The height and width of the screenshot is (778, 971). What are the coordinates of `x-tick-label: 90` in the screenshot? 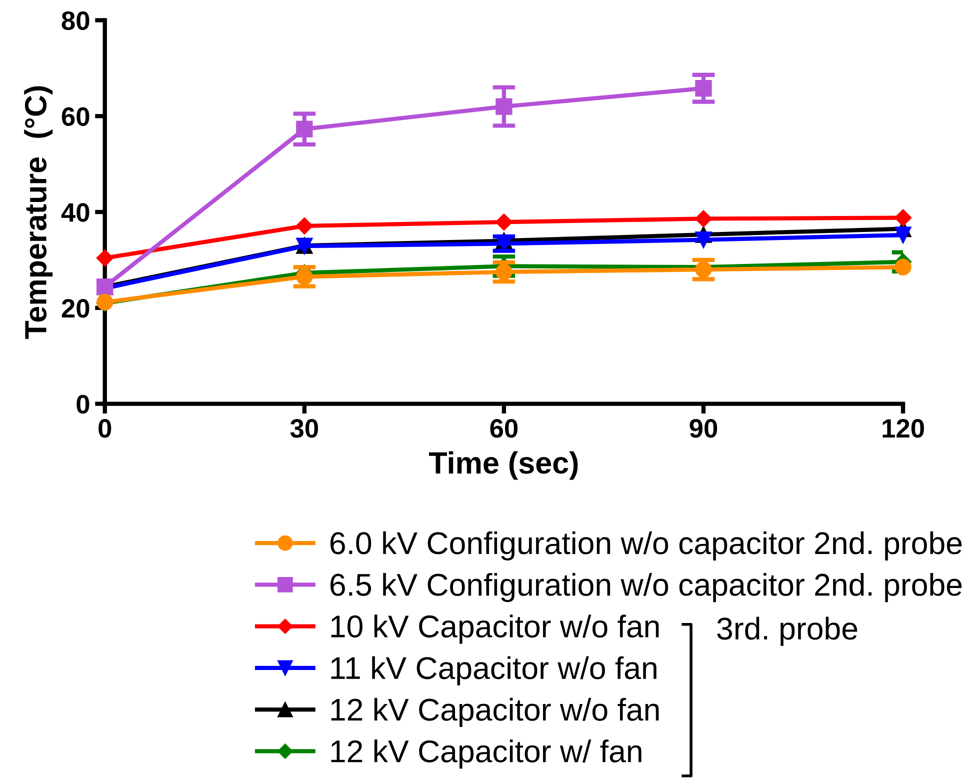 It's located at (704, 428).